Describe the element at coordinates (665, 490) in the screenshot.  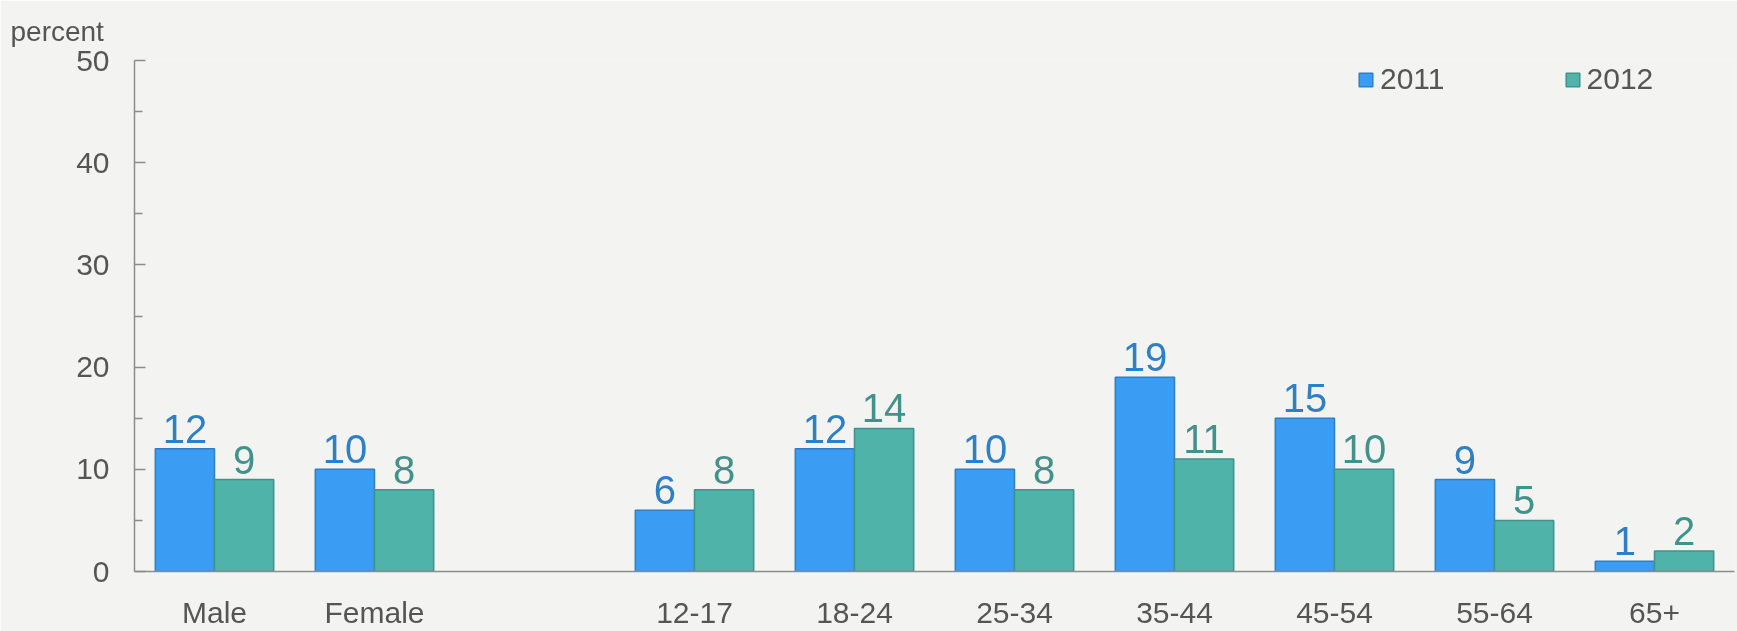
I see `data-label: 6` at that location.